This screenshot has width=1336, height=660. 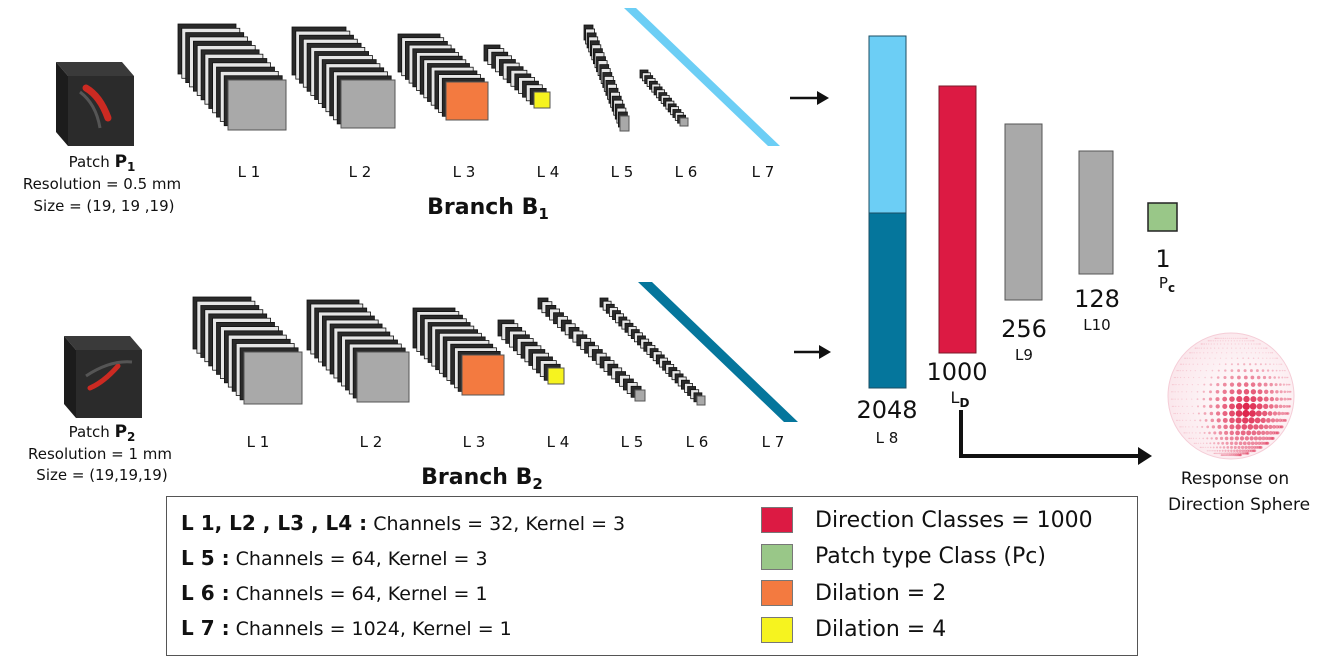 I want to click on arrow-b2-to-concat, so click(x=812, y=352).